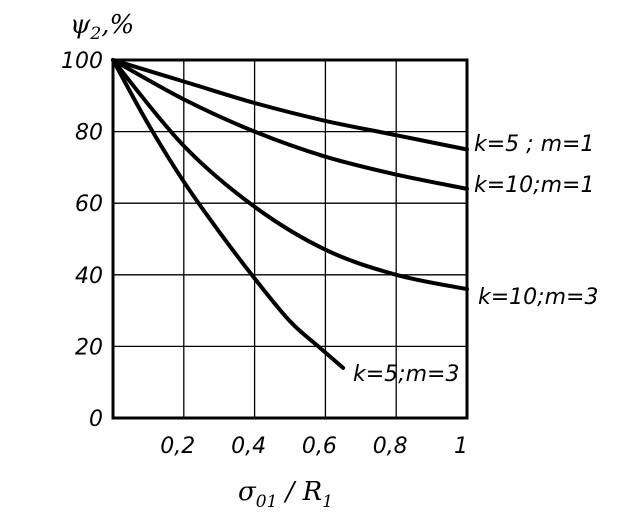 The image size is (635, 522). What do you see at coordinates (248, 446) in the screenshot?
I see `x-tick-label: 0,4` at bounding box center [248, 446].